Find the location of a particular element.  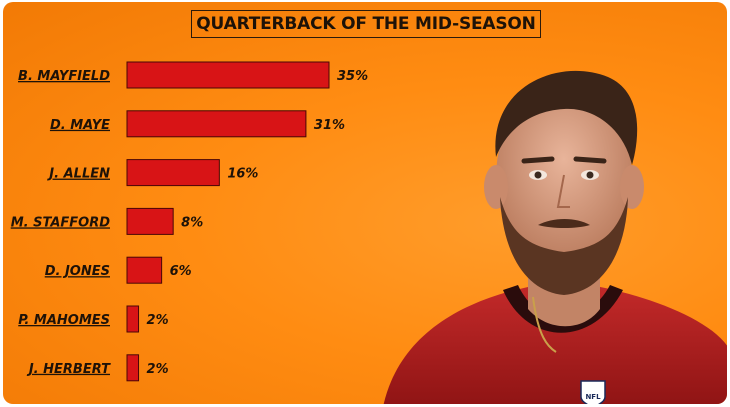

category-label: J. HERBERT is located at coordinates (68, 369).